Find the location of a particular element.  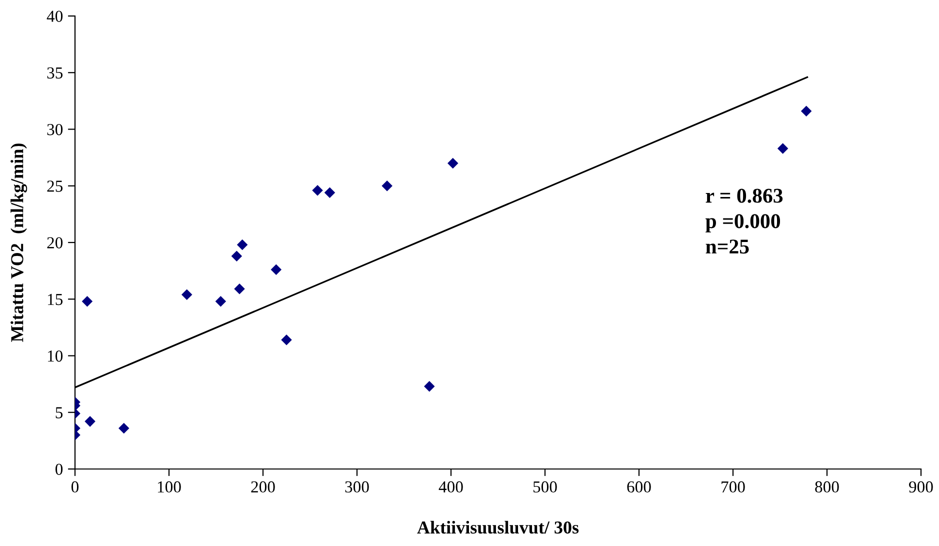

x-tick-label: 900 is located at coordinates (921, 487).